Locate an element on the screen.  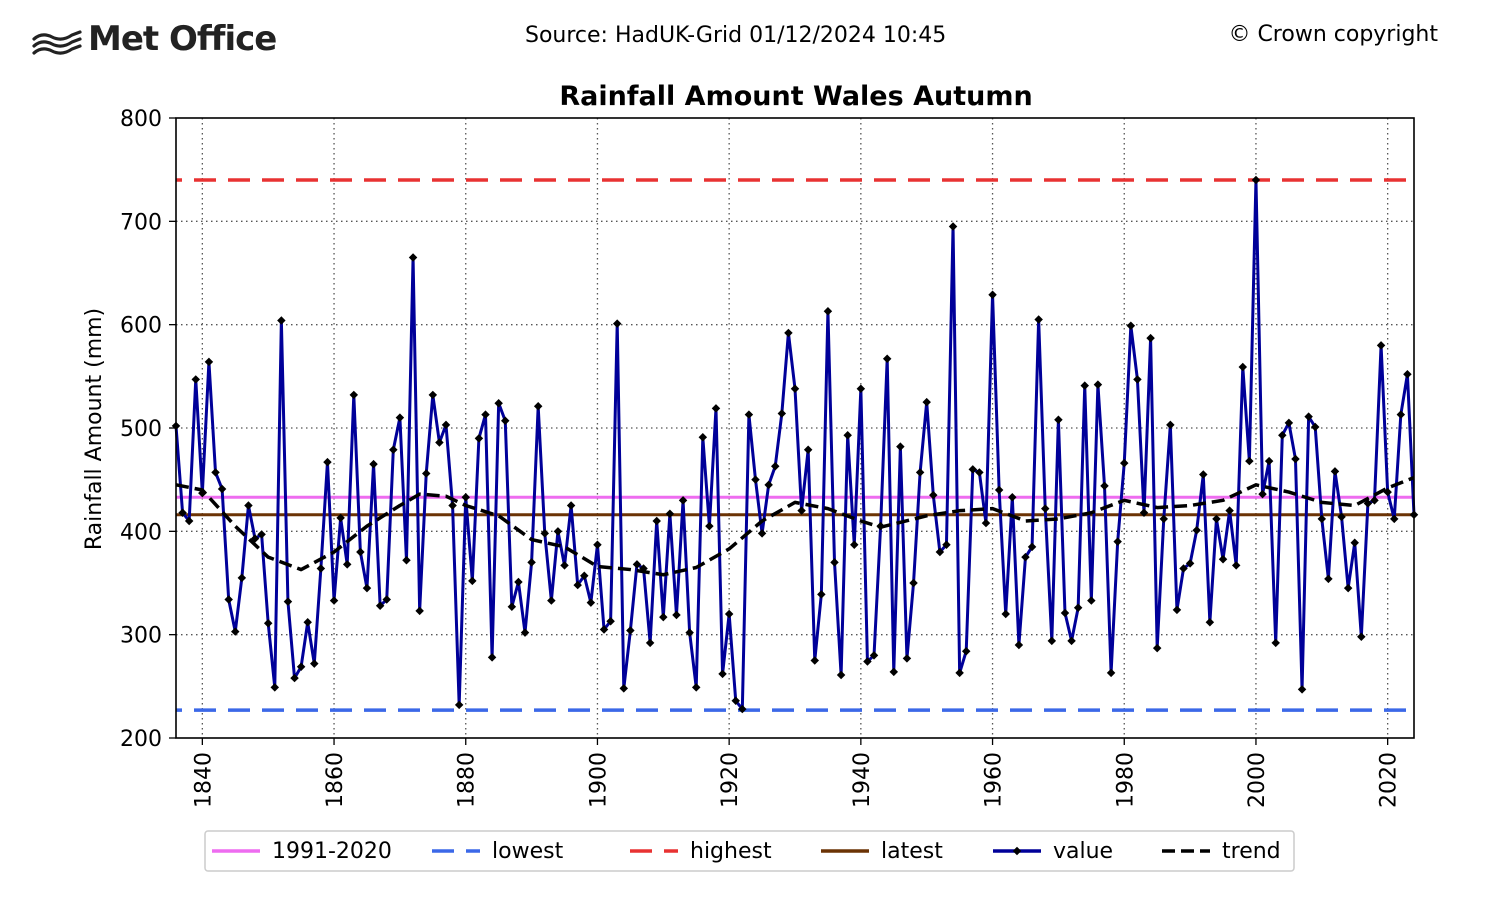
copyright-label: © Crown copyright is located at coordinates (1333, 34).